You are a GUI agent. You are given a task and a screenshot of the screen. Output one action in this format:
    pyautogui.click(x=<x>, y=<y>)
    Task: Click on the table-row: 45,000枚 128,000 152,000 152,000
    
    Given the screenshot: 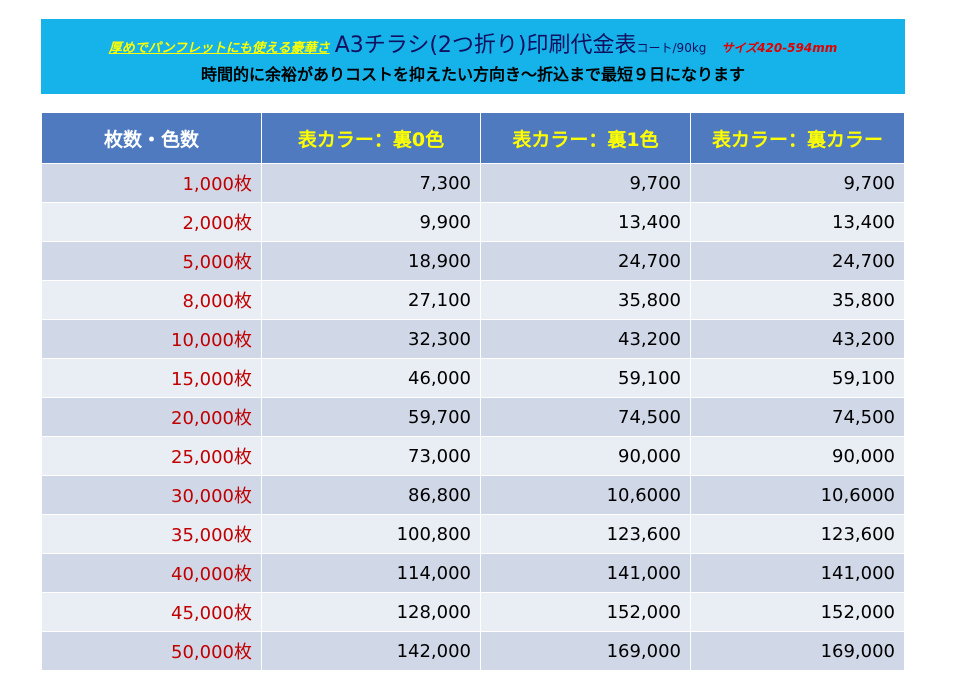 What is the action you would take?
    pyautogui.click(x=473, y=612)
    